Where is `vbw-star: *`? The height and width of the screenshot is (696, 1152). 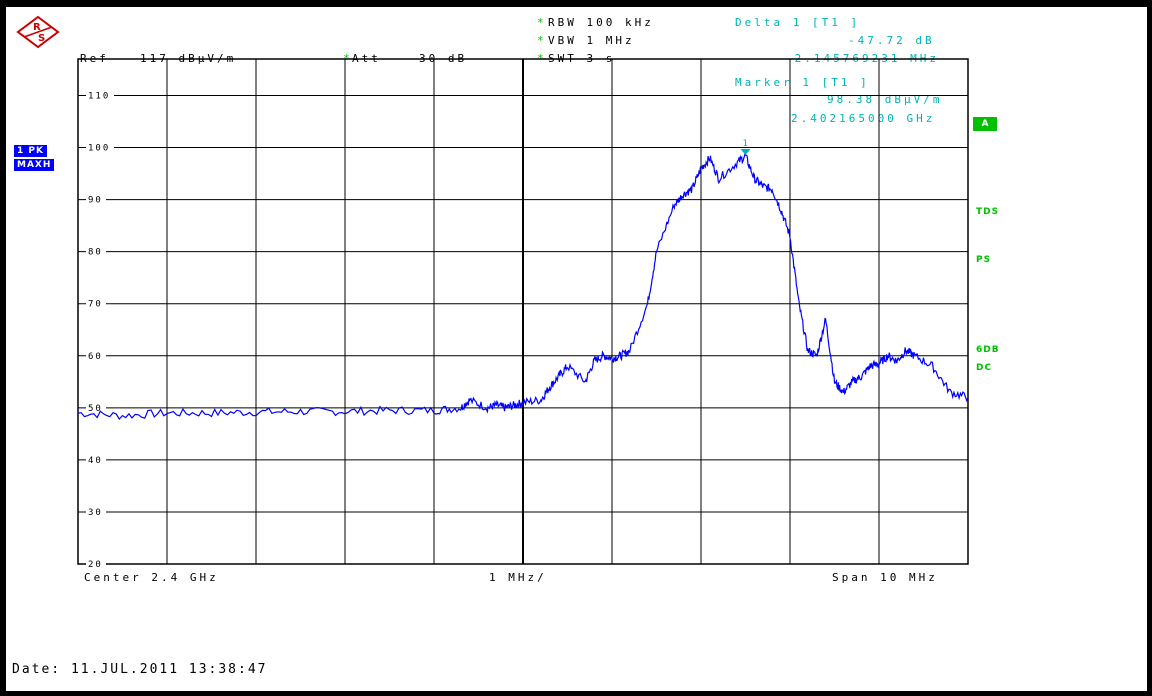 vbw-star: * is located at coordinates (542, 40).